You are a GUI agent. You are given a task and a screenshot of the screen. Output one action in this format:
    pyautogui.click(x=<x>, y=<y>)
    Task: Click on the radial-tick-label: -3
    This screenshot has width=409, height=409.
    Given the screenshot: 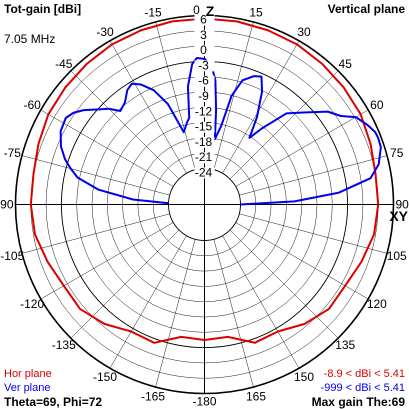 What is the action you would take?
    pyautogui.click(x=203, y=65)
    